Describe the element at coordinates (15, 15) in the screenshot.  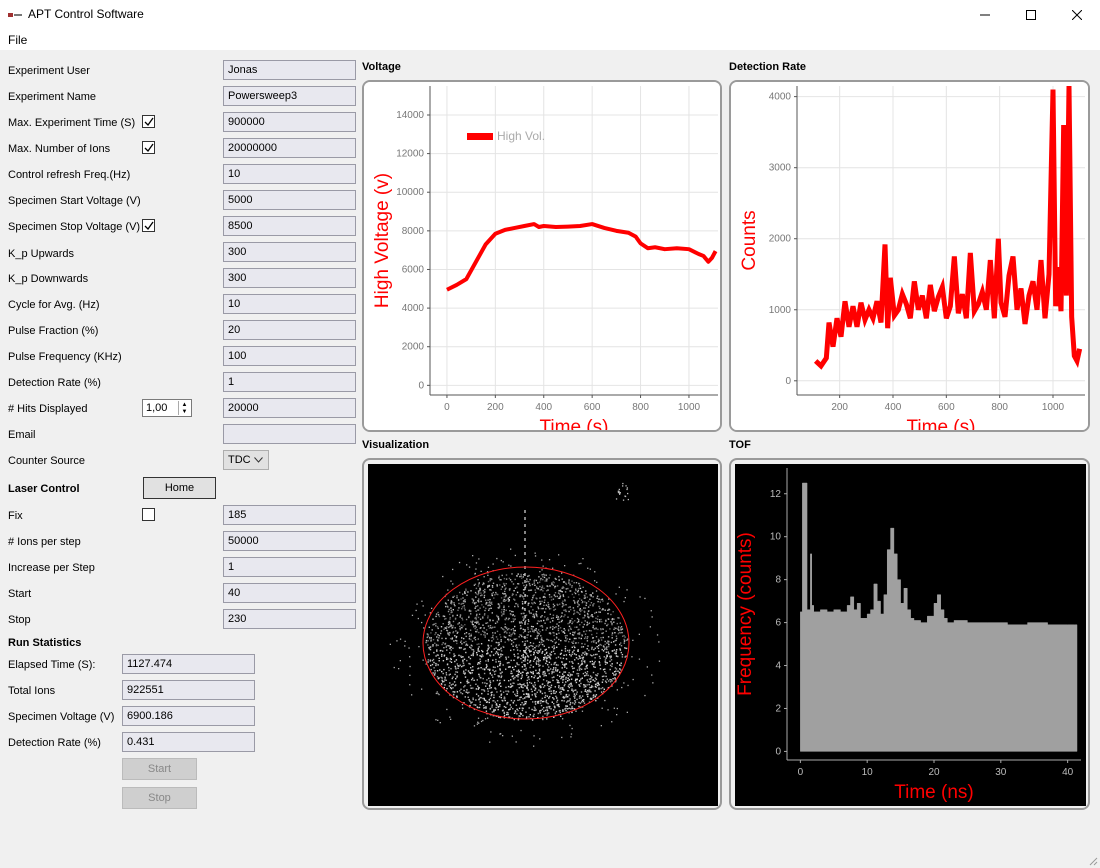
I see `app-icon` at that location.